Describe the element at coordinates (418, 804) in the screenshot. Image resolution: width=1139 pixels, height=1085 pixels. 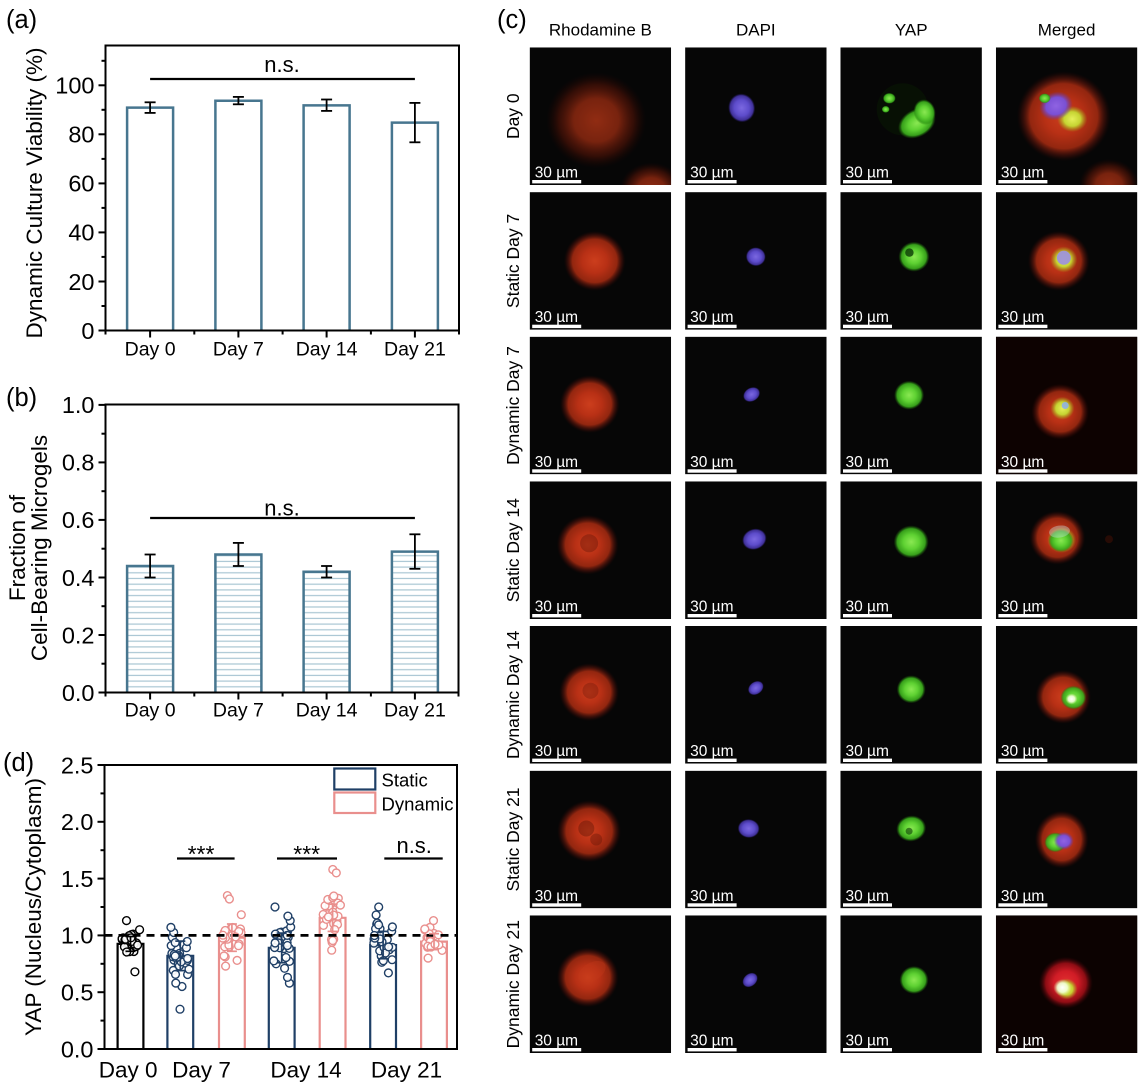
I see `svg-text: Dynamic` at that location.